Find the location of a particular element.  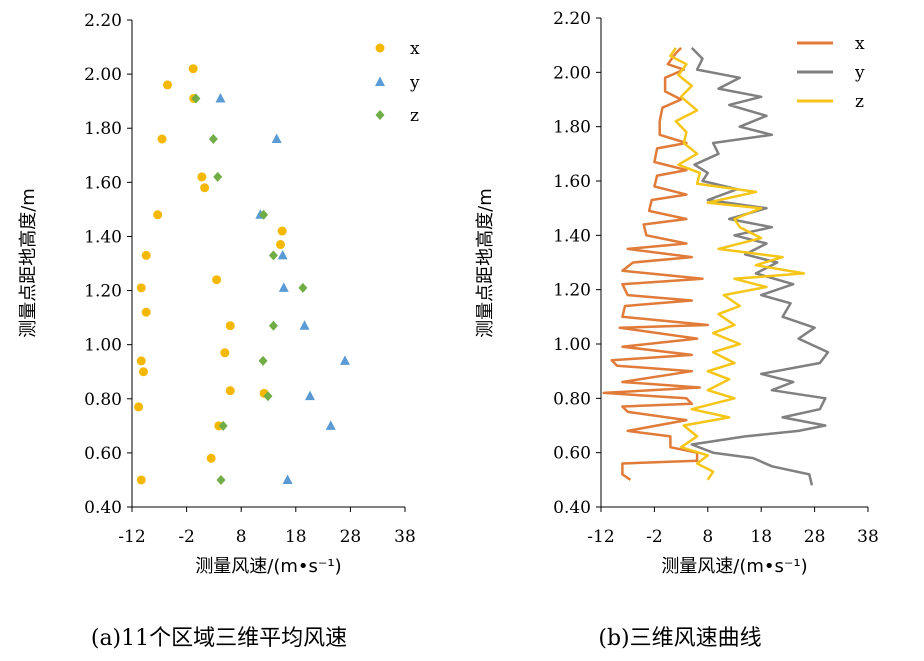

series-y is located at coordinates (282, 288).